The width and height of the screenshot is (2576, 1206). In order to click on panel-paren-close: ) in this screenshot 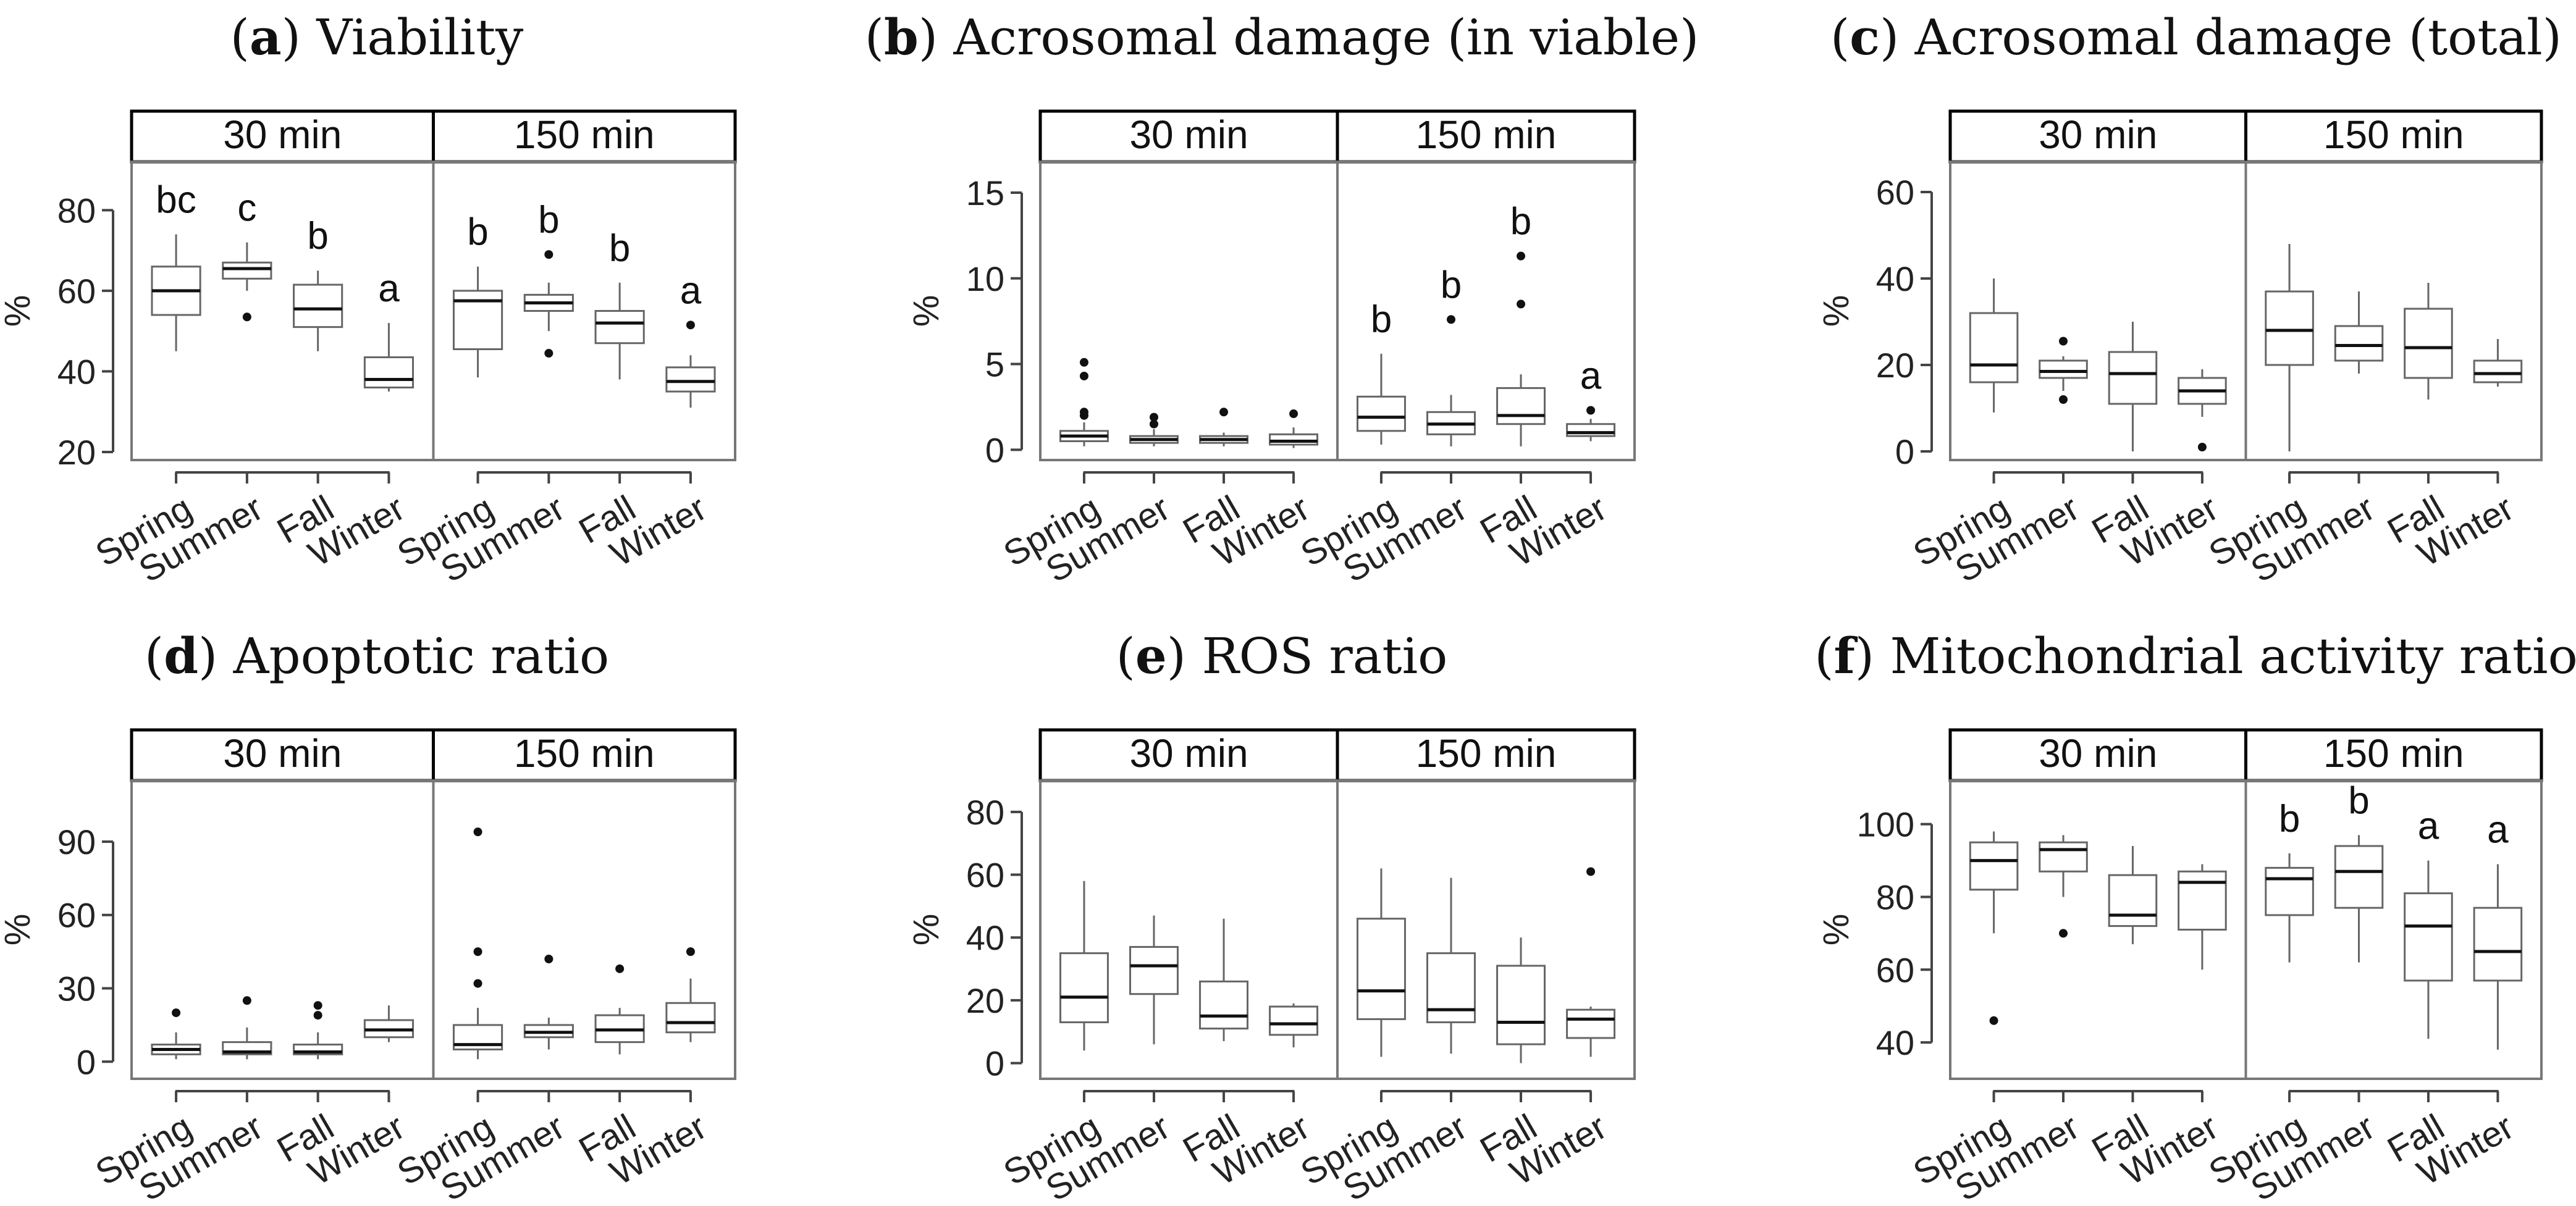, I will do `click(299, 37)`.